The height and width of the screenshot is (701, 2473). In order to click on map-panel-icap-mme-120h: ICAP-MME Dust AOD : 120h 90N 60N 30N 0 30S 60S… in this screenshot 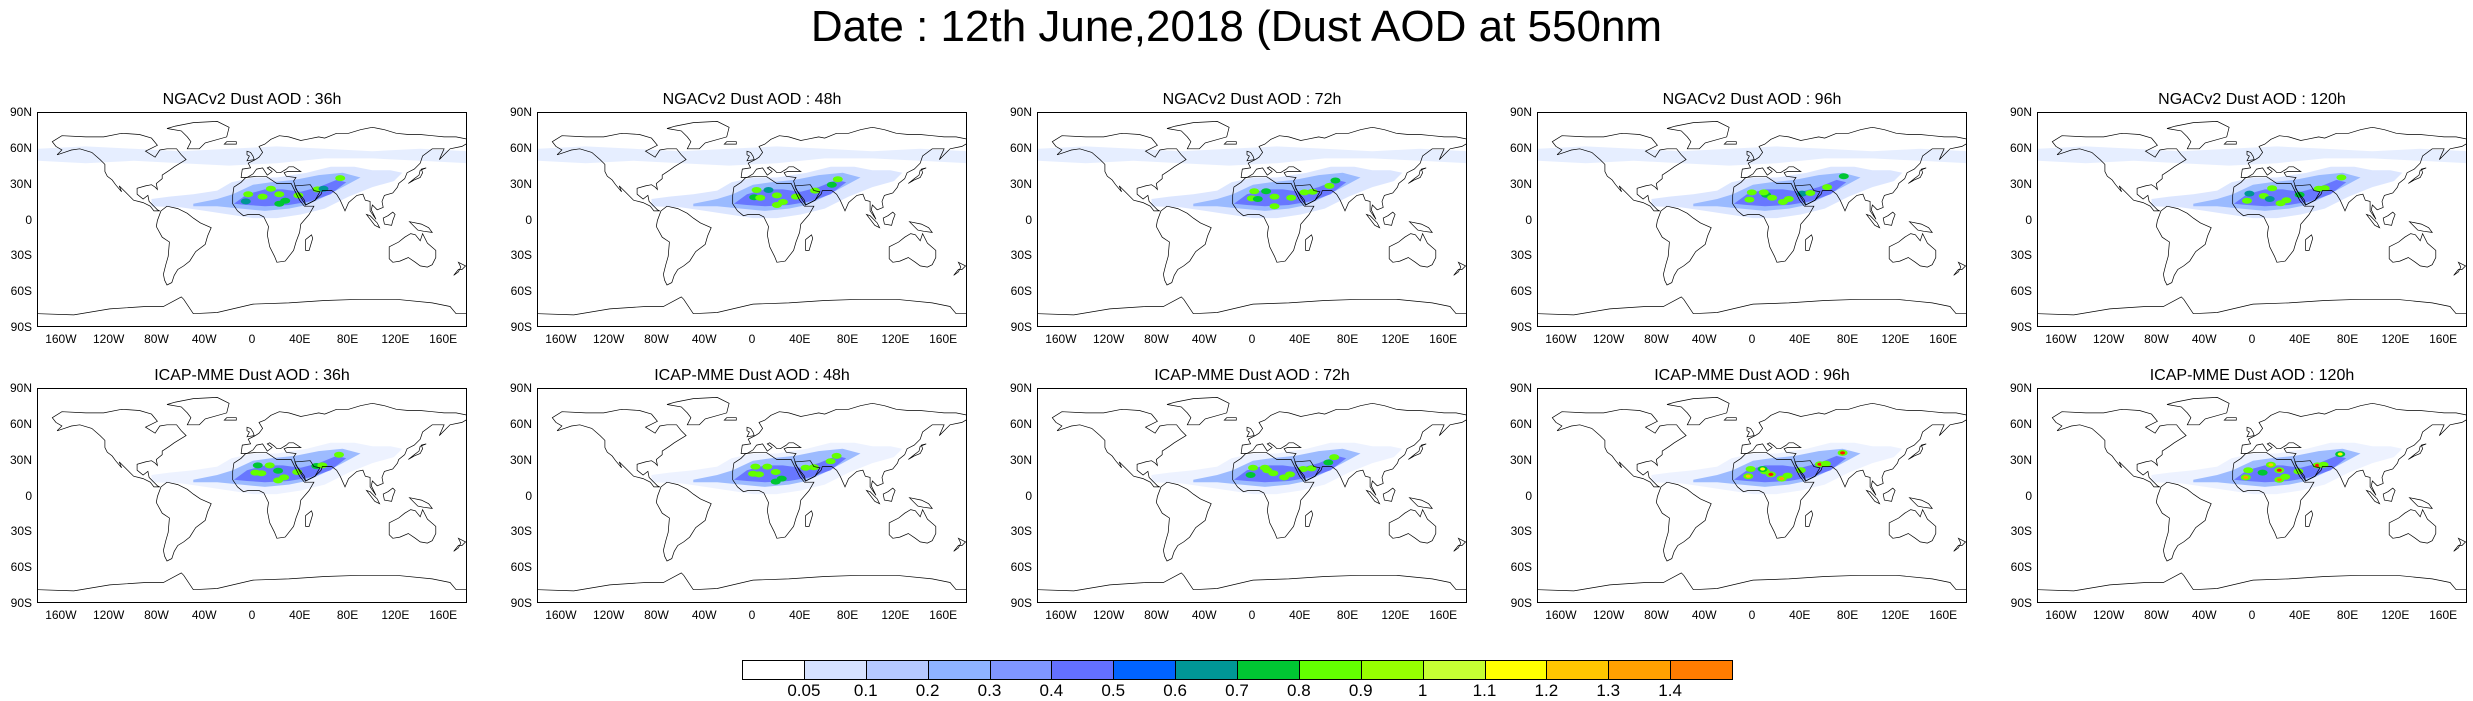, I will do `click(2237, 506)`.